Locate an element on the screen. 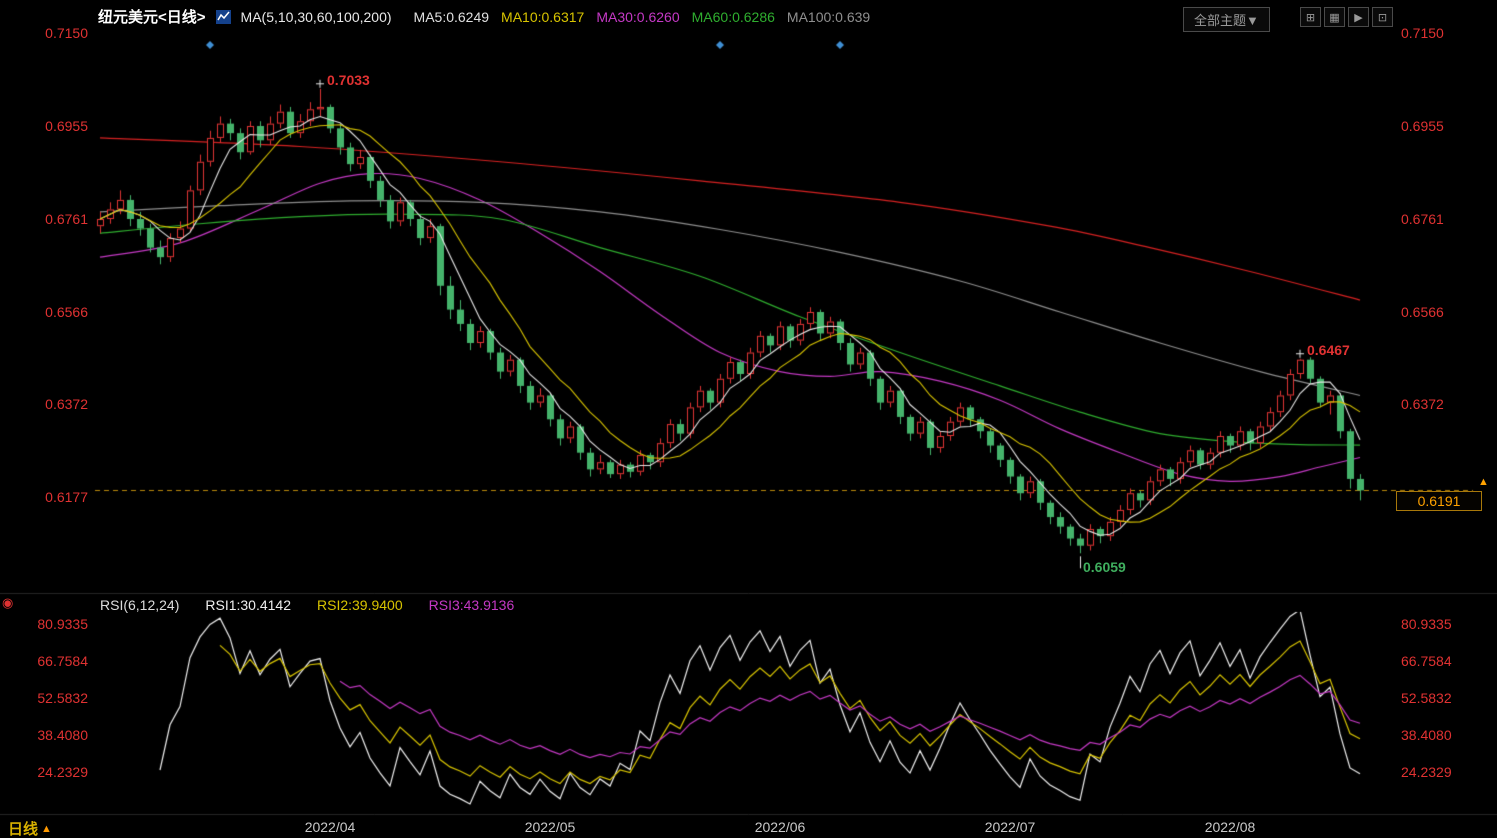 The height and width of the screenshot is (838, 1497). play-icon: ▶ is located at coordinates (1358, 17).